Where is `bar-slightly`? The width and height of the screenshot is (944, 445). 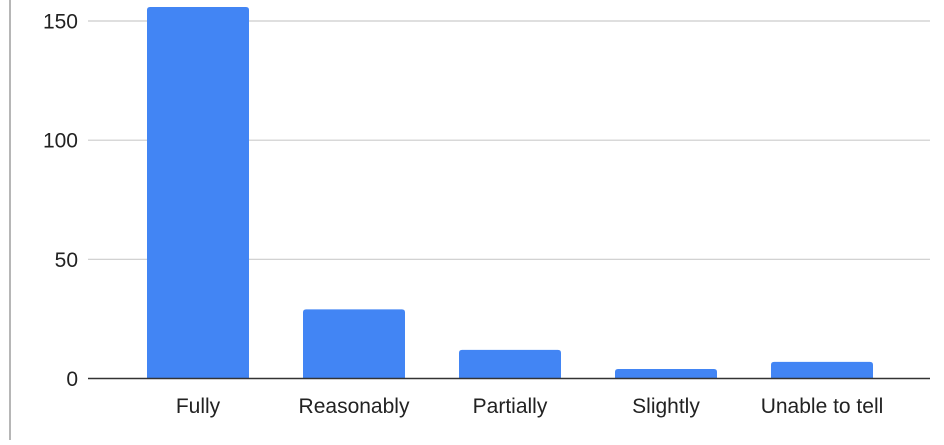 bar-slightly is located at coordinates (666, 373).